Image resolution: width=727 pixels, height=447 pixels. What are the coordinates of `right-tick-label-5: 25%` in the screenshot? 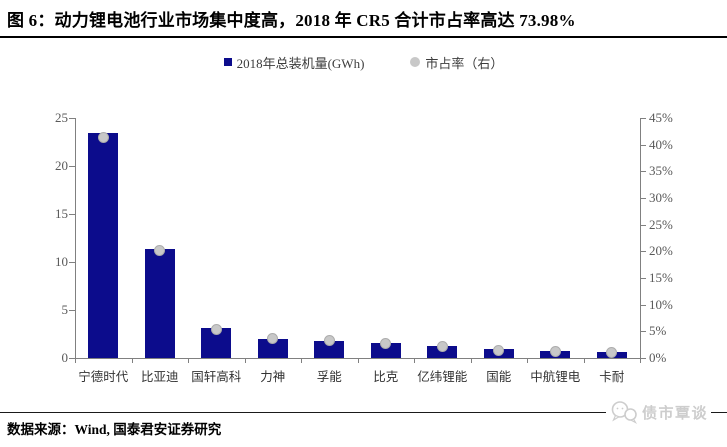 It's located at (661, 224).